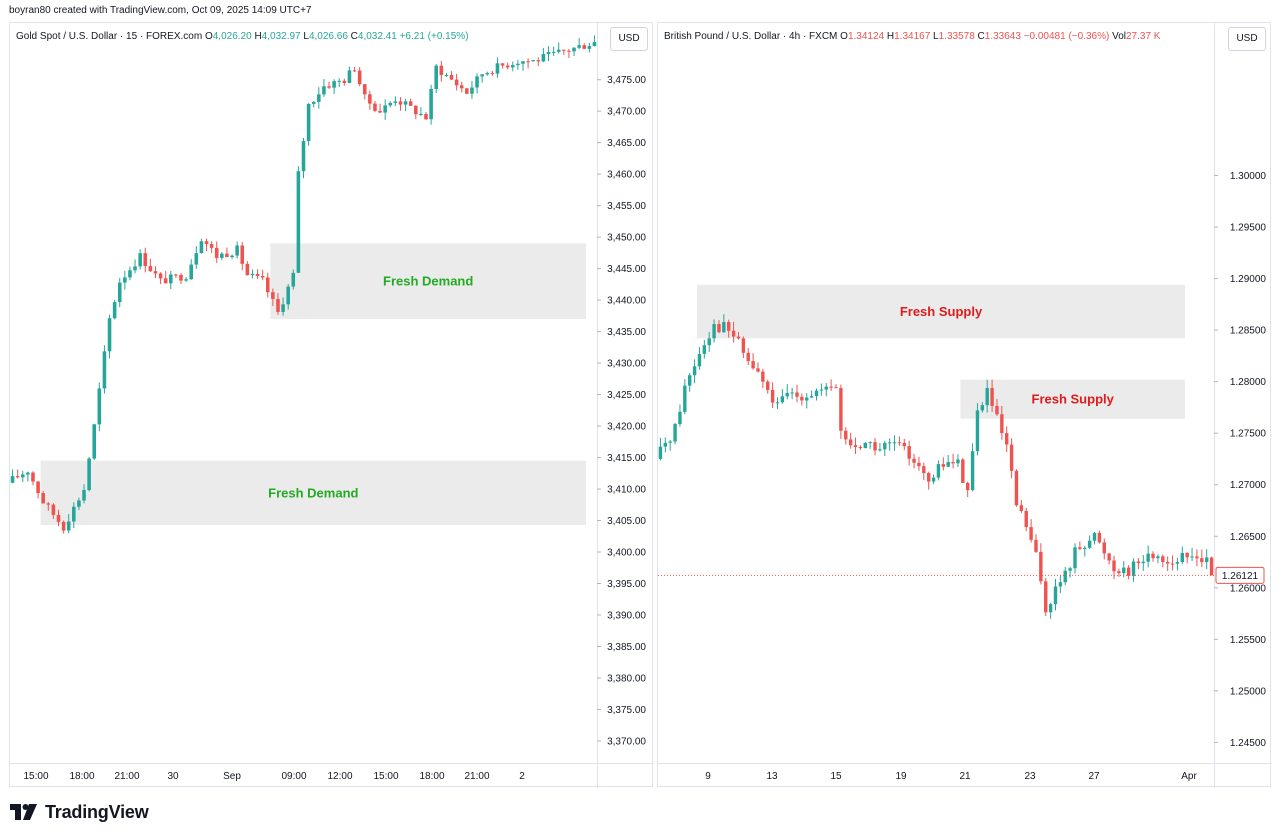 This screenshot has height=839, width=1280. What do you see at coordinates (1248, 743) in the screenshot?
I see `price-tick-label: 1.24500` at bounding box center [1248, 743].